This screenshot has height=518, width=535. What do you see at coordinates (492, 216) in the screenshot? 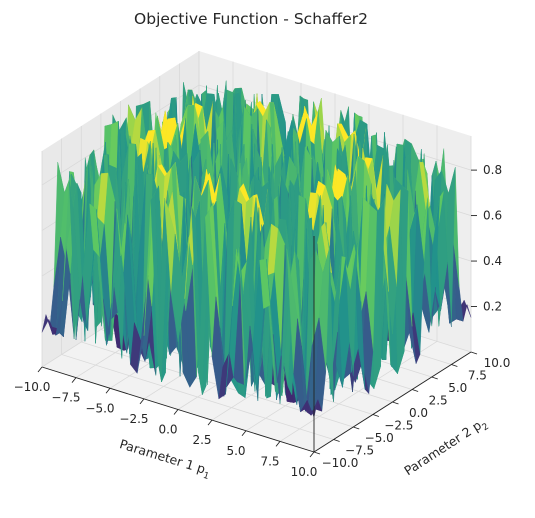
I see `z-tick-label: 0.6` at bounding box center [492, 216].